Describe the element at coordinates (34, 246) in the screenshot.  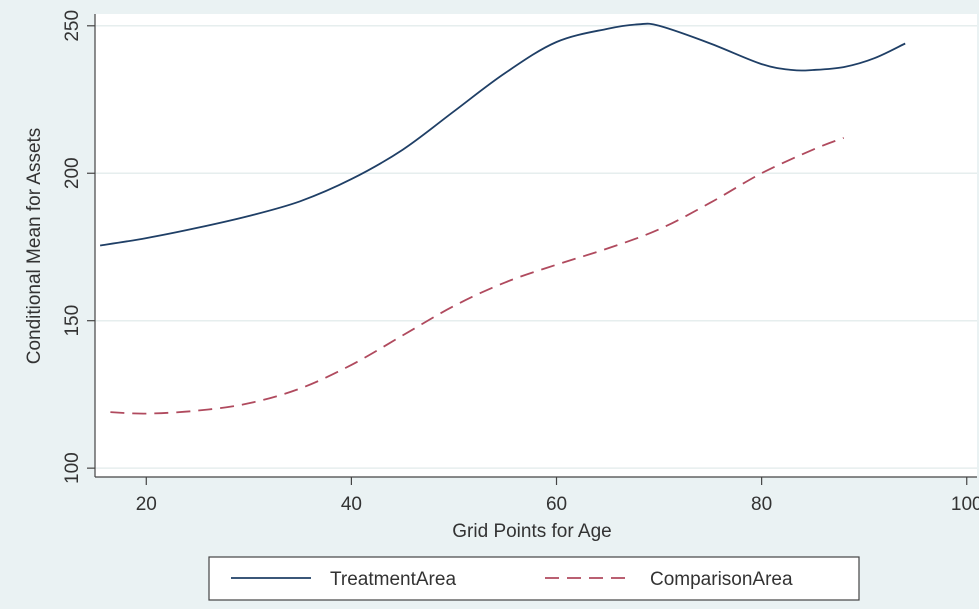
I see `y-axis-title: Conditional Mean for Assets` at that location.